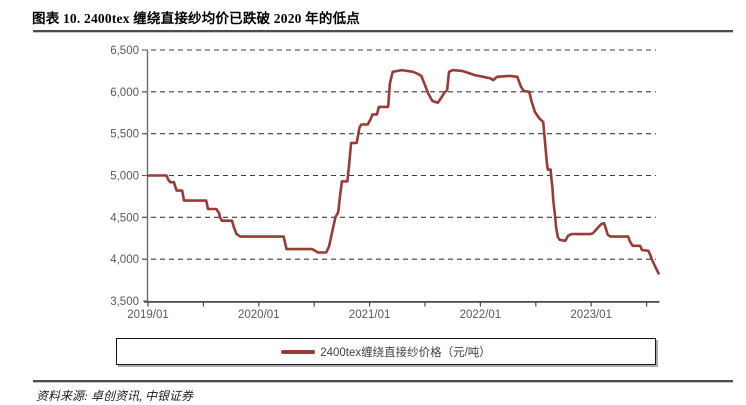  What do you see at coordinates (259, 315) in the screenshot?
I see `svg-text: 2020/01` at bounding box center [259, 315].